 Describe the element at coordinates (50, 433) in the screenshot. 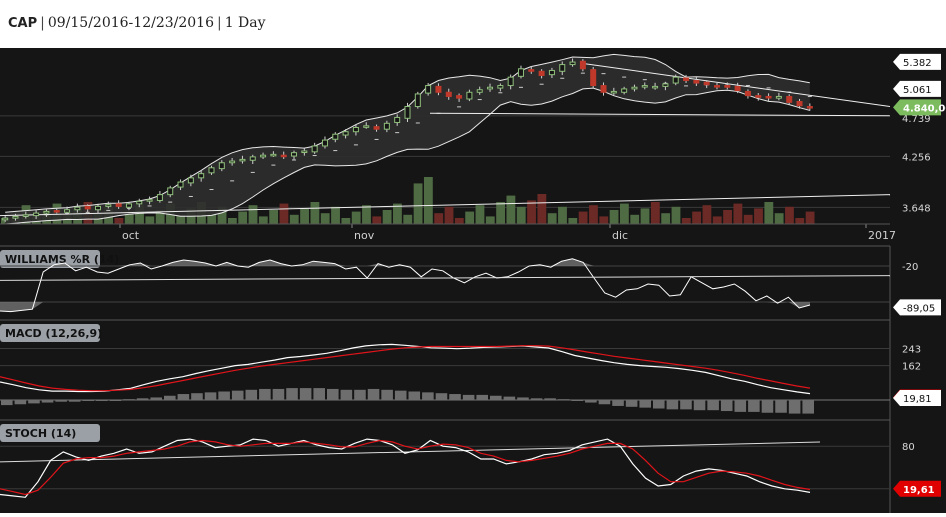

I see `indicator-title-box` at that location.